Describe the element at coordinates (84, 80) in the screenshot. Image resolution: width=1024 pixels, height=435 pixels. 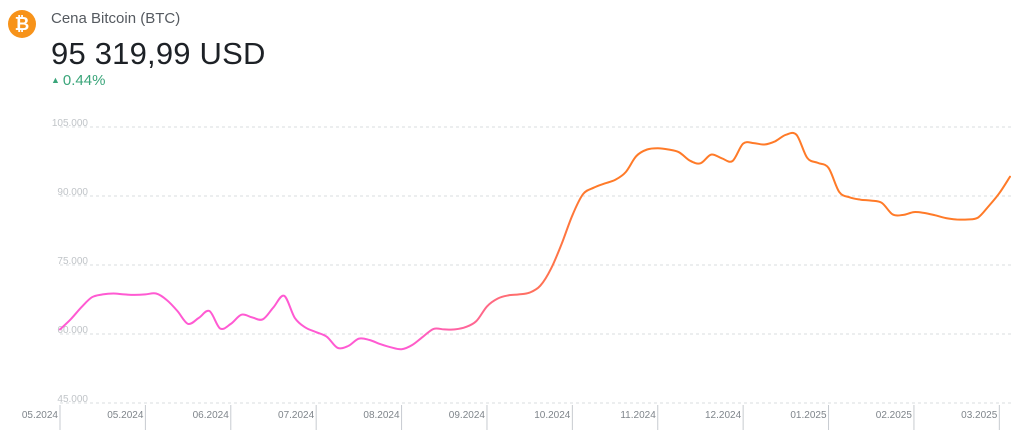
I see `price-change-value: 0.44%` at that location.